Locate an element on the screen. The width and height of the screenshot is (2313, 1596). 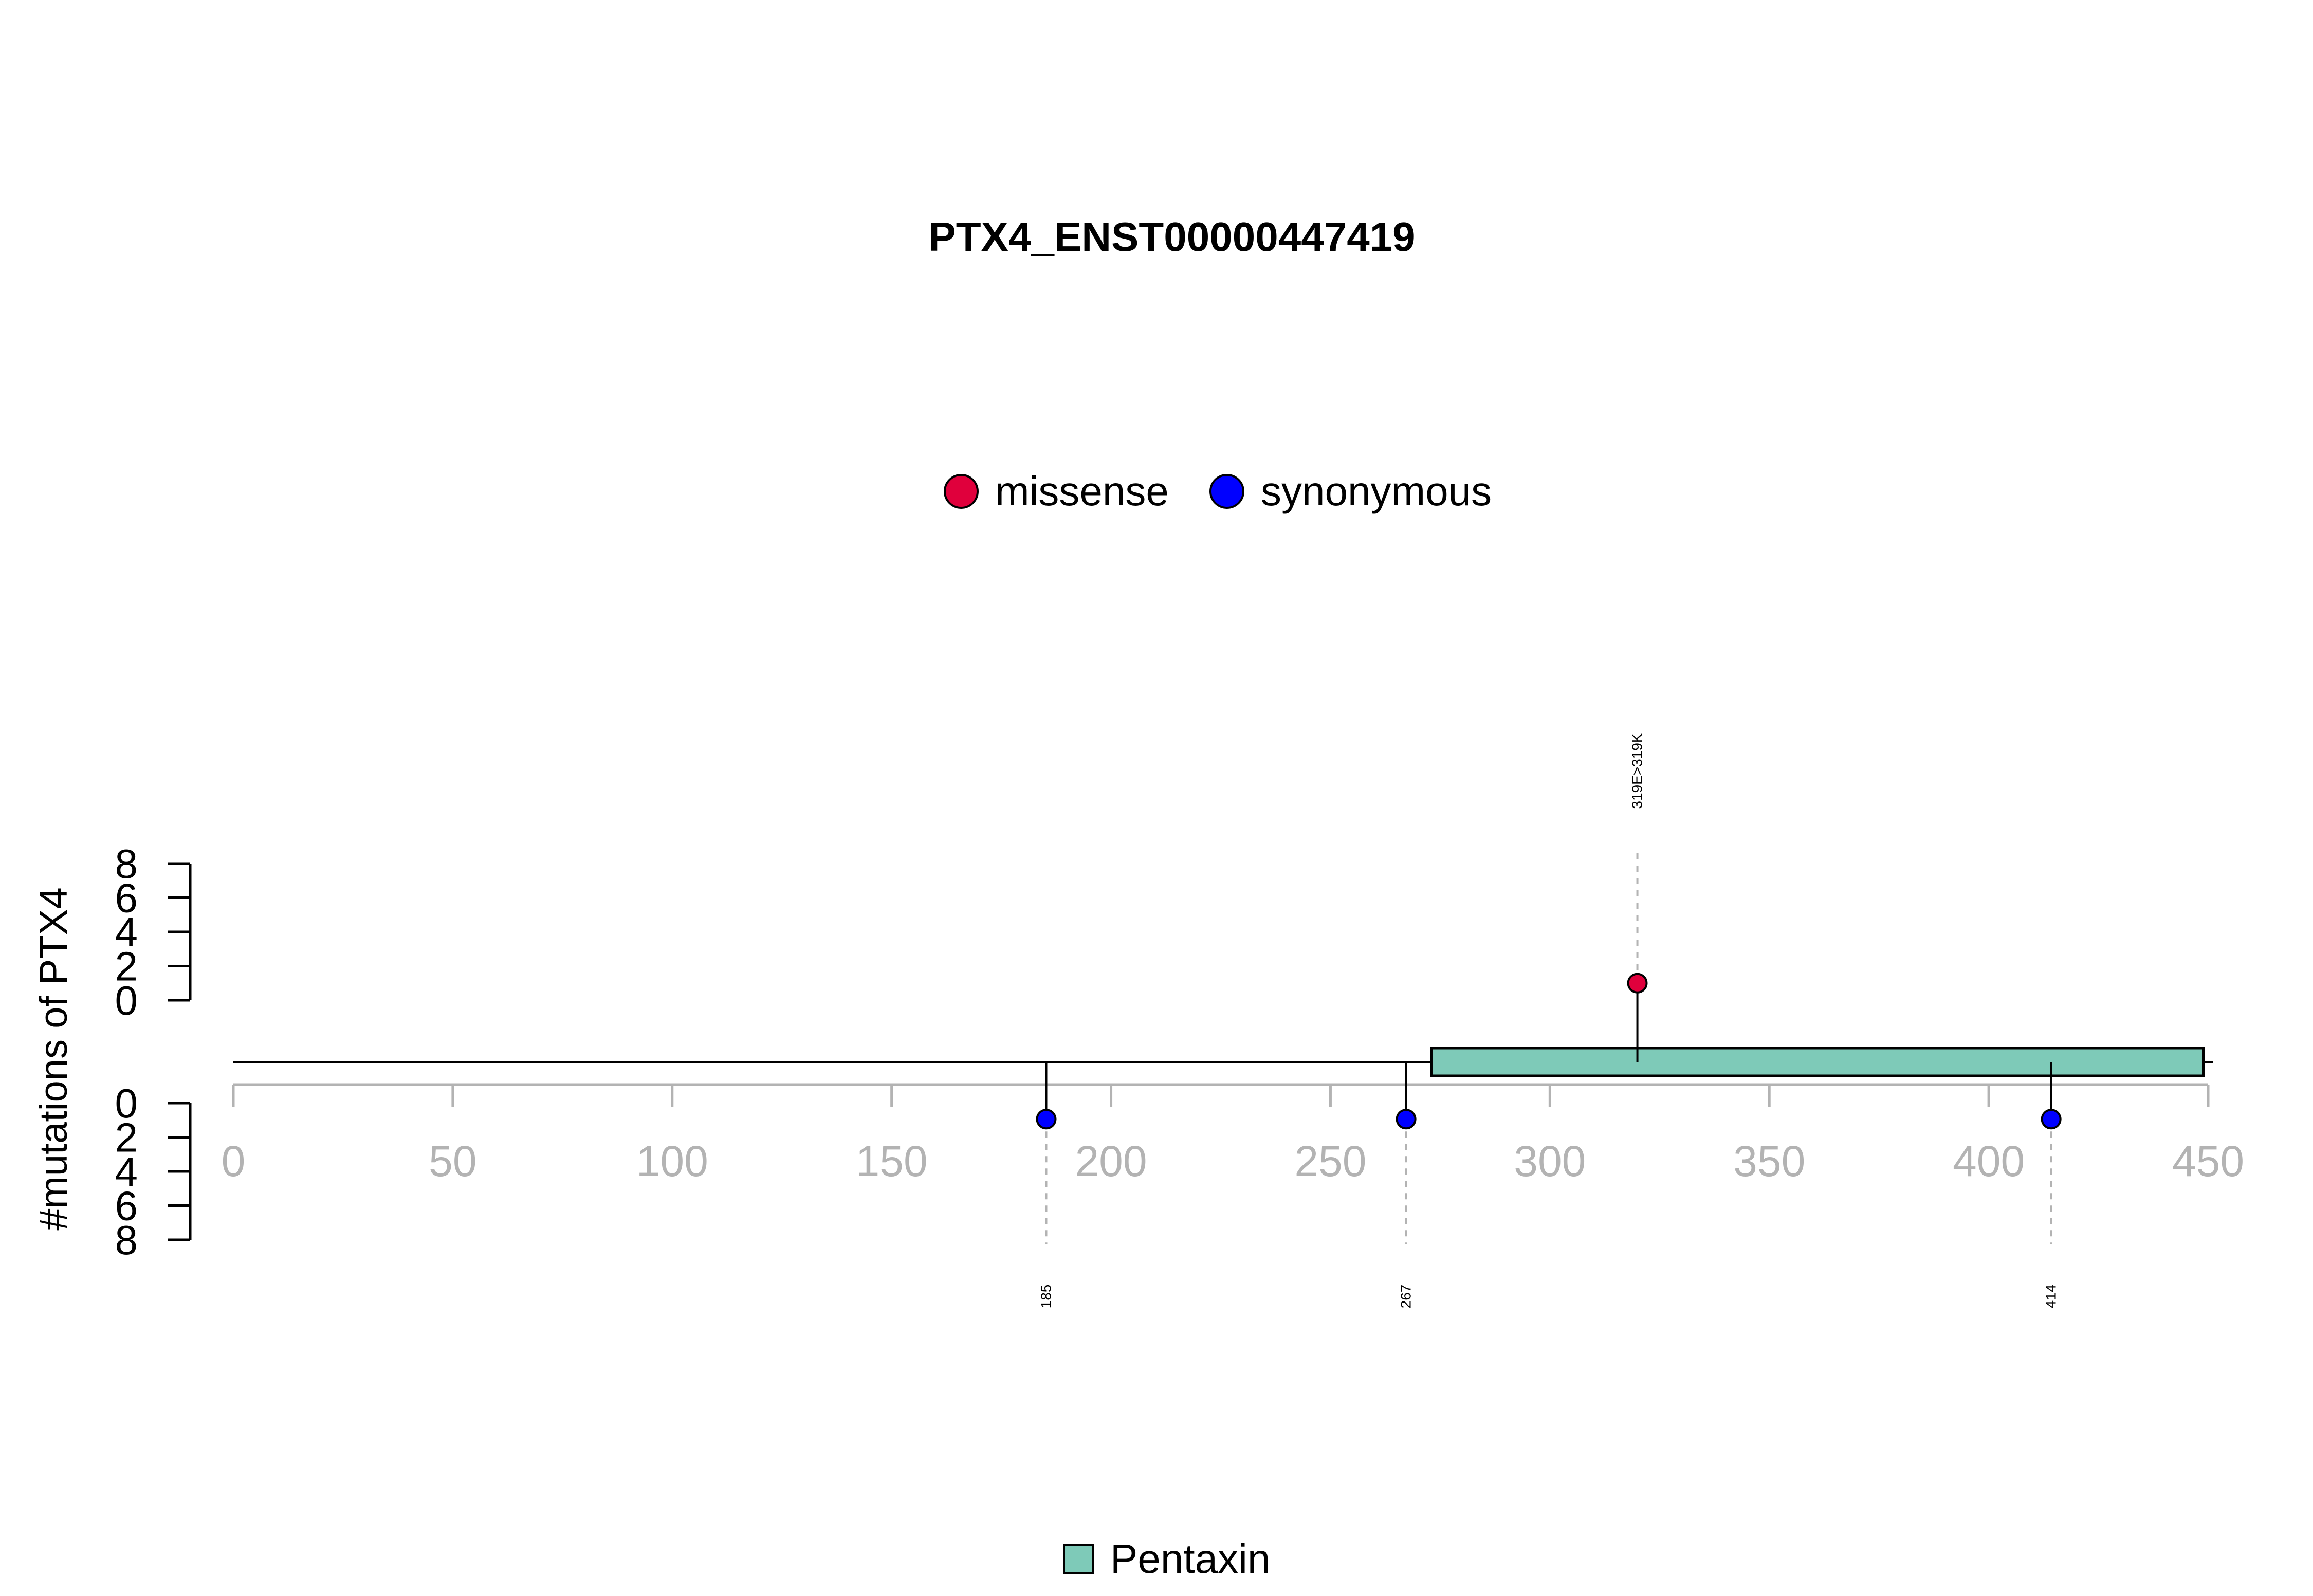
legend-label-synonymous: synonymous is located at coordinates (1376, 491).